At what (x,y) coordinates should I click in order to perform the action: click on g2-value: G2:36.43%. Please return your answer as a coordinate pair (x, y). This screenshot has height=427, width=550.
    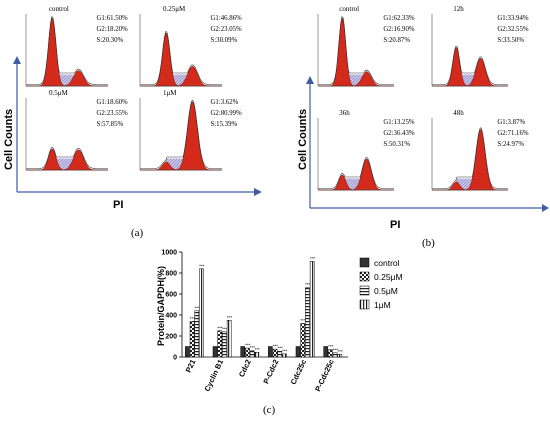
    Looking at the image, I should click on (398, 133).